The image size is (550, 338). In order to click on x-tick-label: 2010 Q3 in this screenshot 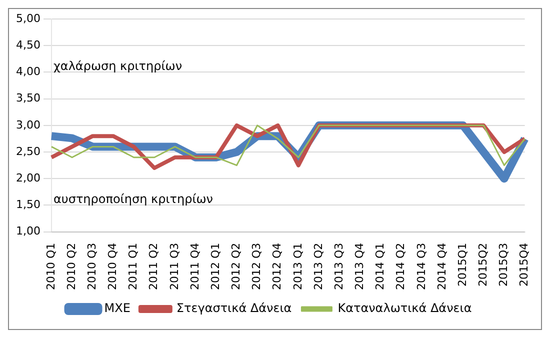, I will do `click(92, 266)`.